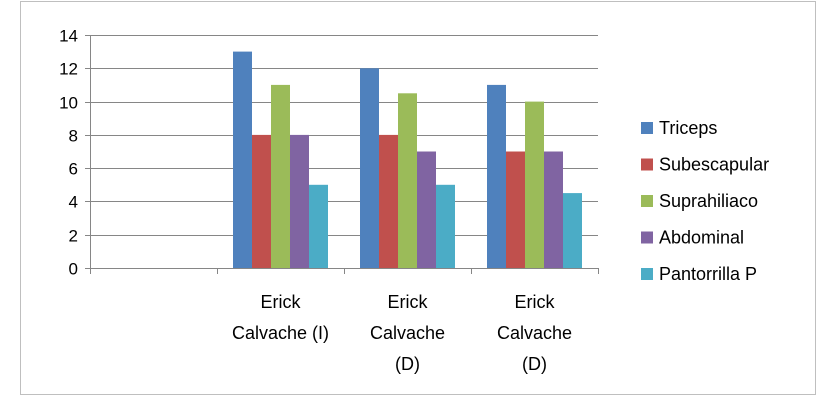 This screenshot has height=396, width=817. I want to click on x-category-label: Calvache (I), so click(280, 333).